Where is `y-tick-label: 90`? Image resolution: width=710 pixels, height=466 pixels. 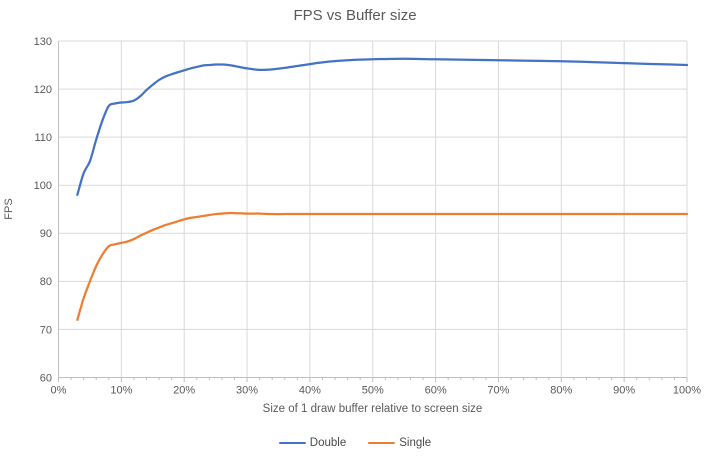 y-tick-label: 90 is located at coordinates (46, 234).